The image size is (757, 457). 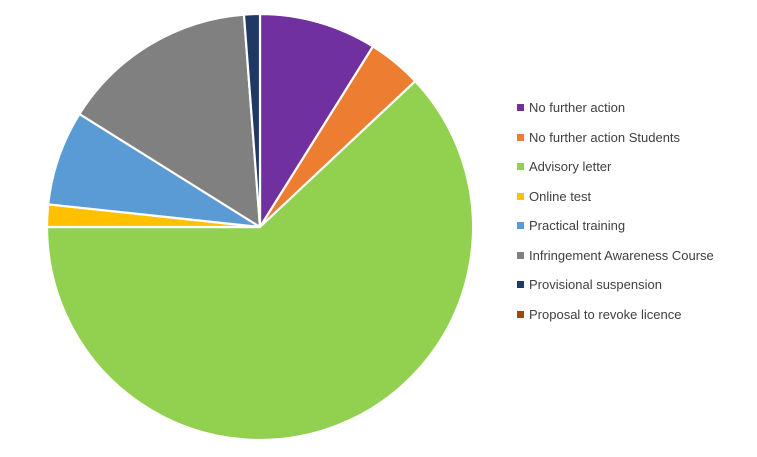 What do you see at coordinates (570, 167) in the screenshot?
I see `legend-label: Advisory letter` at bounding box center [570, 167].